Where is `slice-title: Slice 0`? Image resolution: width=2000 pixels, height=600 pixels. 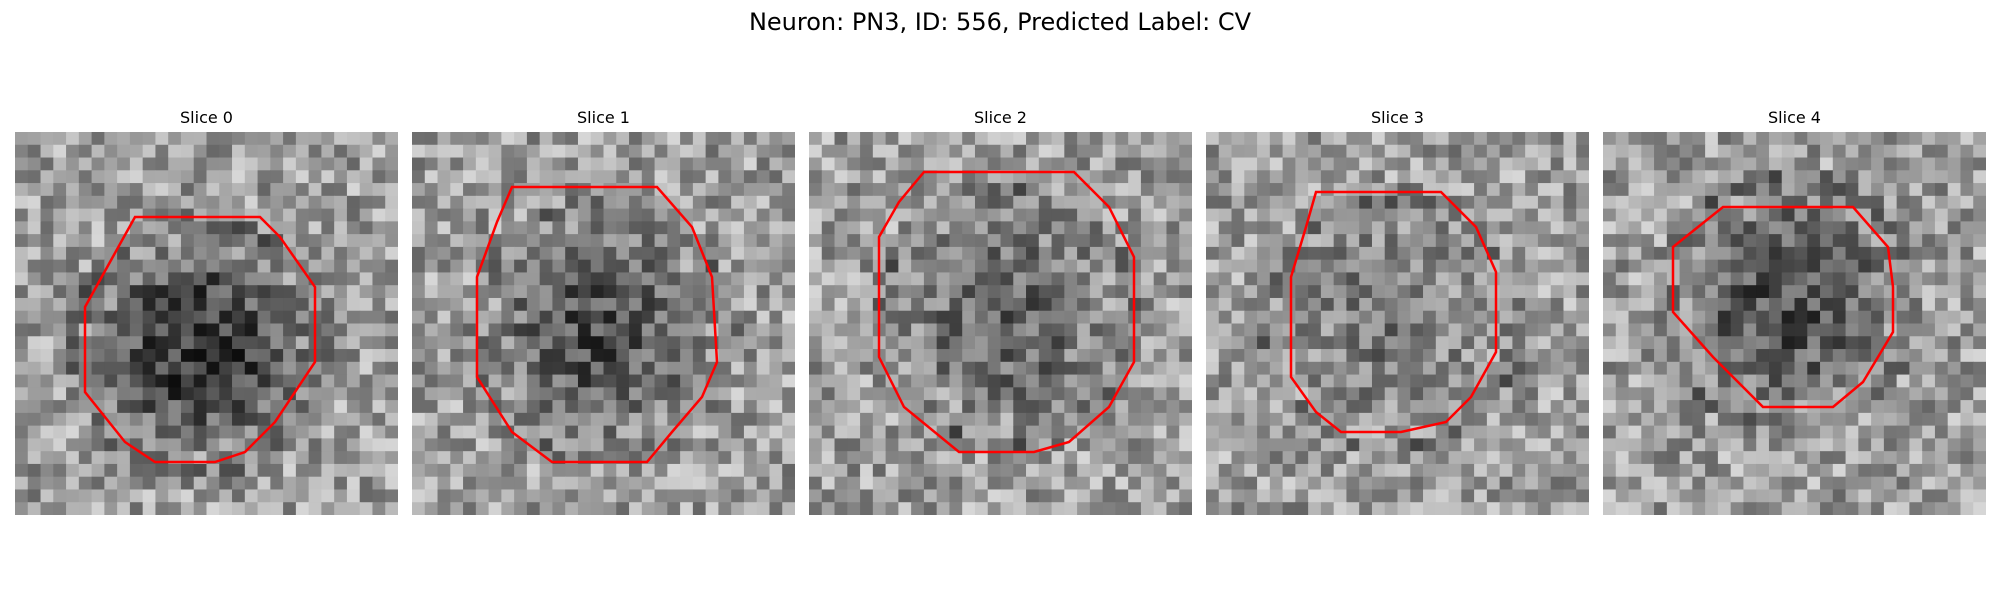
slice-title: Slice 0 is located at coordinates (206, 117).